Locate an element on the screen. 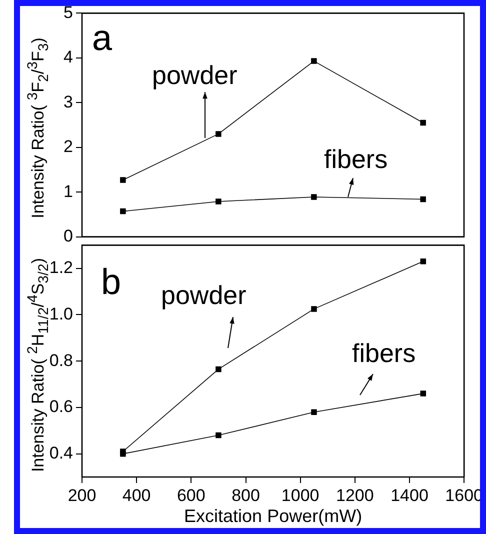  x-tick-label: 200 is located at coordinates (82, 495).